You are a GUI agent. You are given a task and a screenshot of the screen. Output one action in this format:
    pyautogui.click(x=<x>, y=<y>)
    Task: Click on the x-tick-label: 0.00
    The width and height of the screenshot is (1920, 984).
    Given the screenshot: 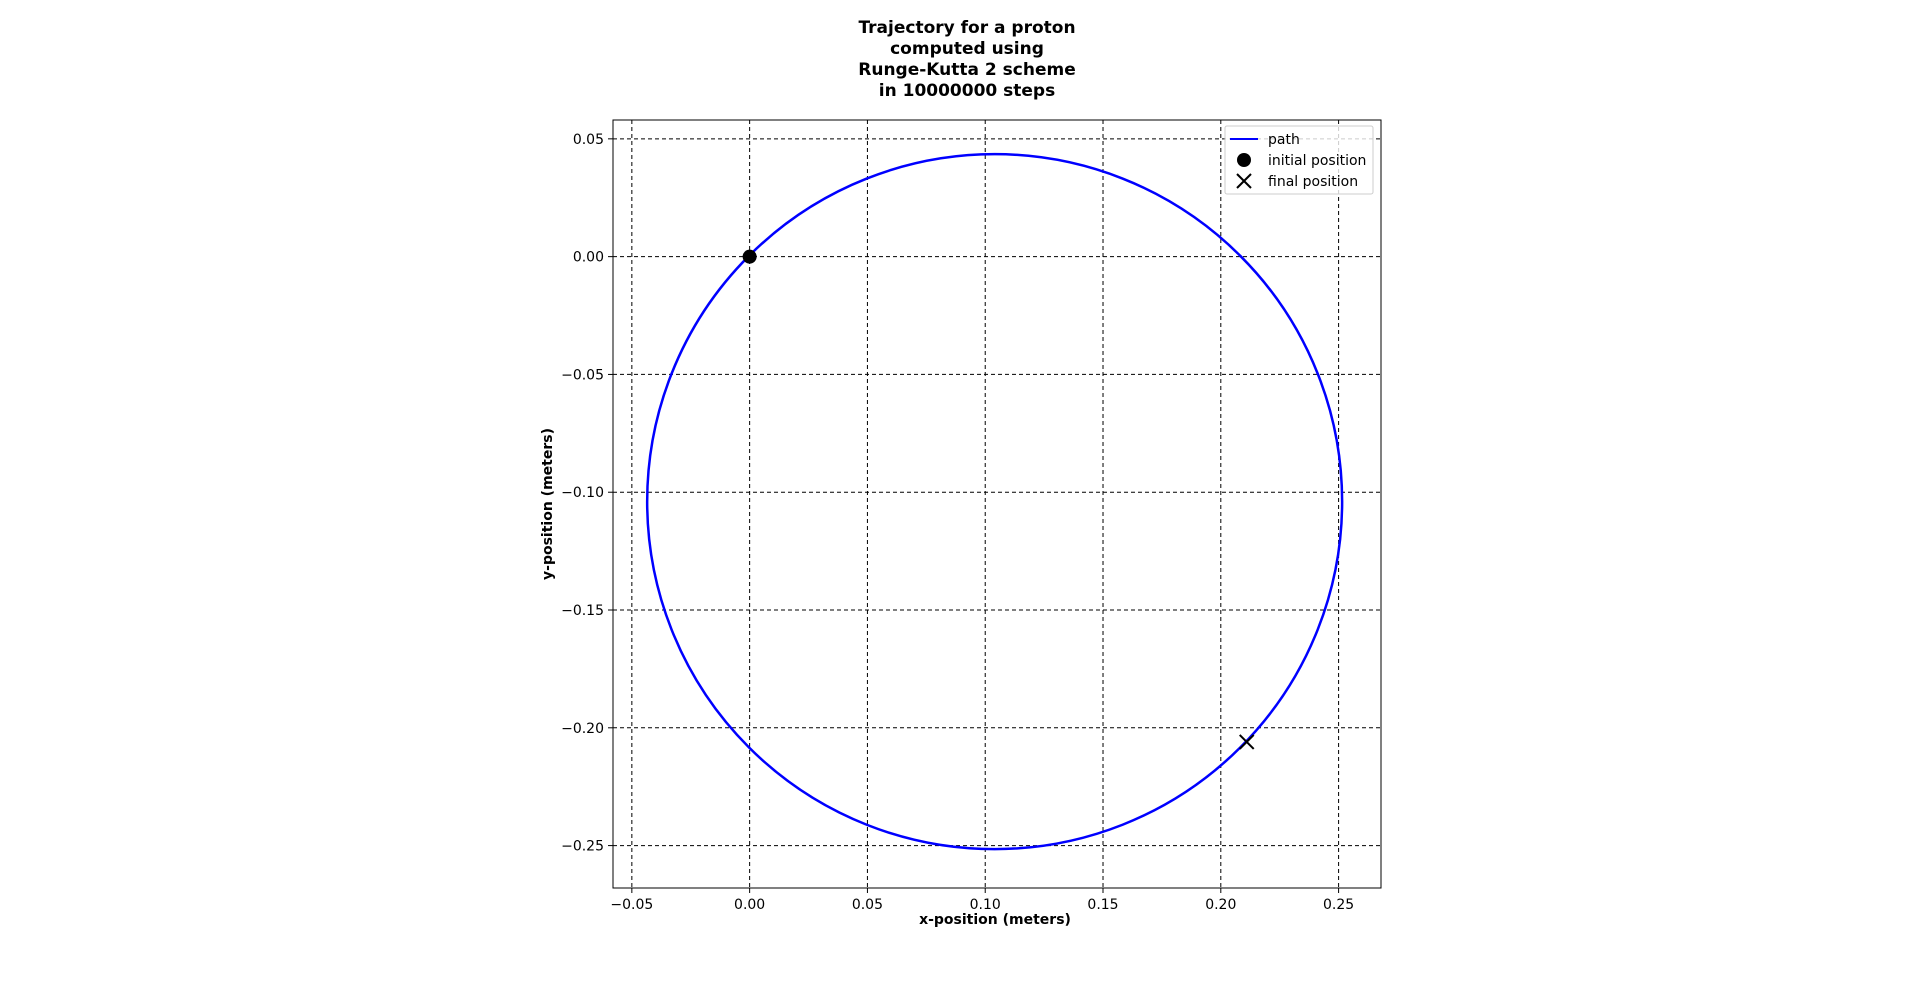 What is the action you would take?
    pyautogui.click(x=749, y=905)
    